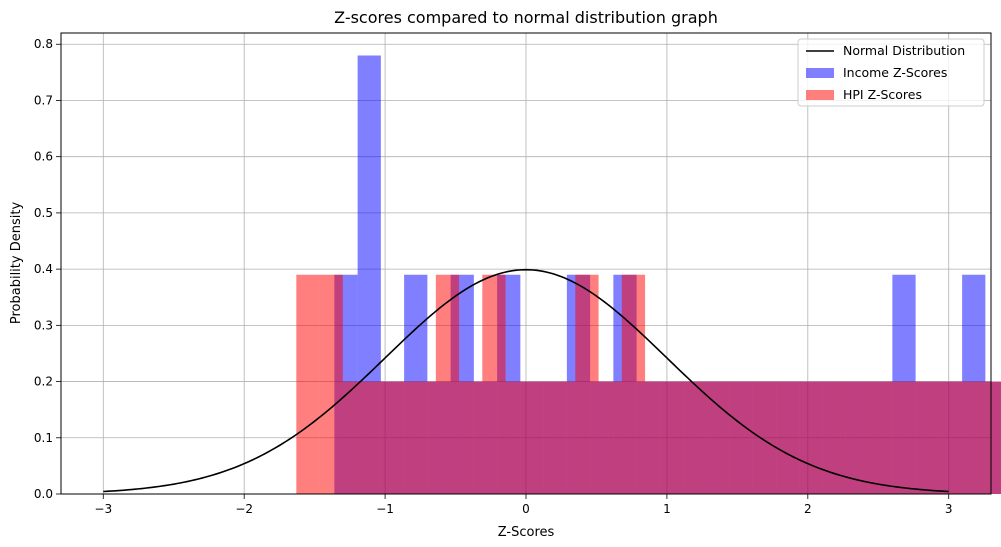 Image resolution: width=1001 pixels, height=547 pixels. I want to click on x-axis-label: Z-Scores, so click(526, 532).